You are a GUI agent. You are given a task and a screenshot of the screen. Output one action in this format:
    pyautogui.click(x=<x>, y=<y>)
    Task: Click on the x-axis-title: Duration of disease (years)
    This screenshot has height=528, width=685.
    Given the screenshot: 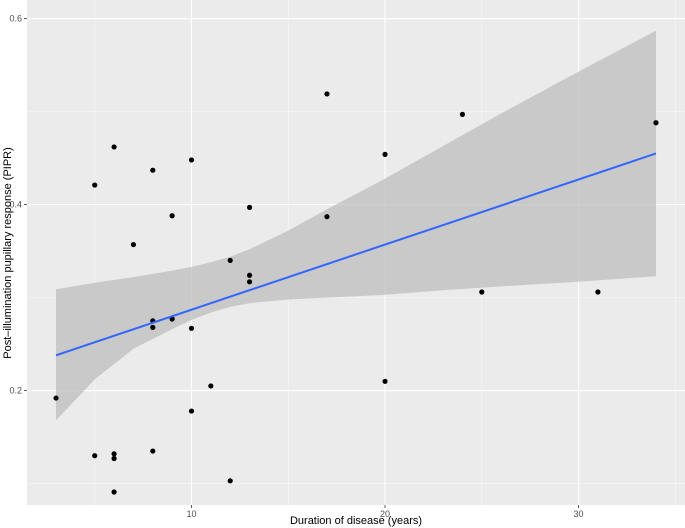 What is the action you would take?
    pyautogui.click(x=356, y=521)
    